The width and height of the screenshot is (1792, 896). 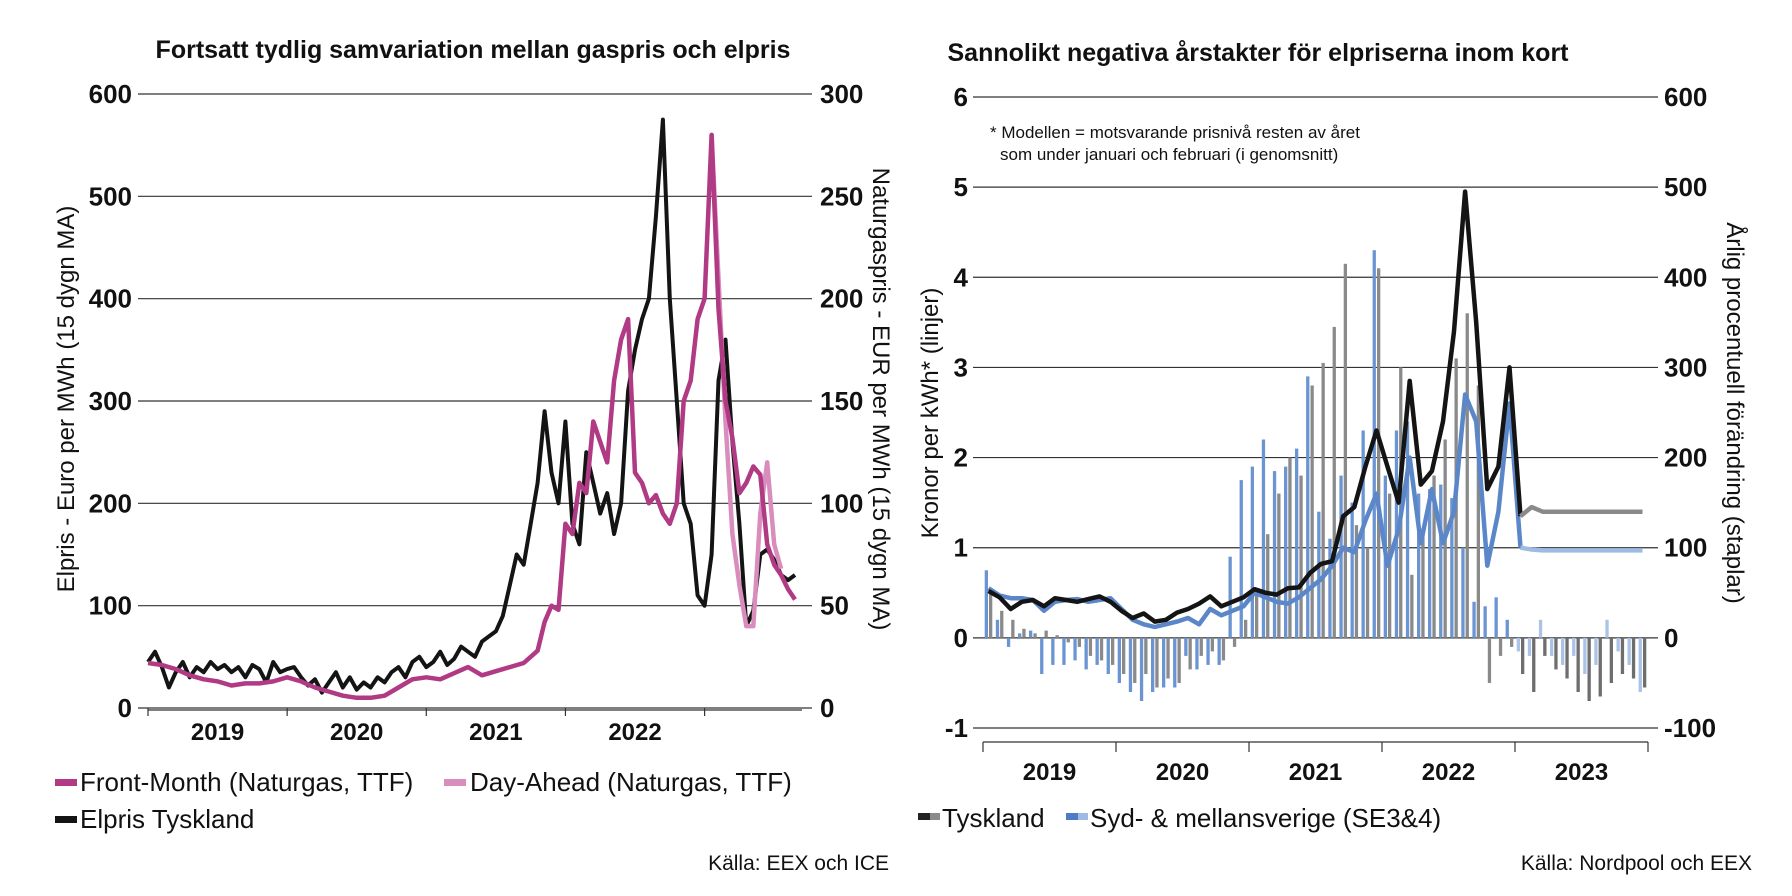 What do you see at coordinates (1685, 548) in the screenshot?
I see `right-y2-tick-label: 100` at bounding box center [1685, 548].